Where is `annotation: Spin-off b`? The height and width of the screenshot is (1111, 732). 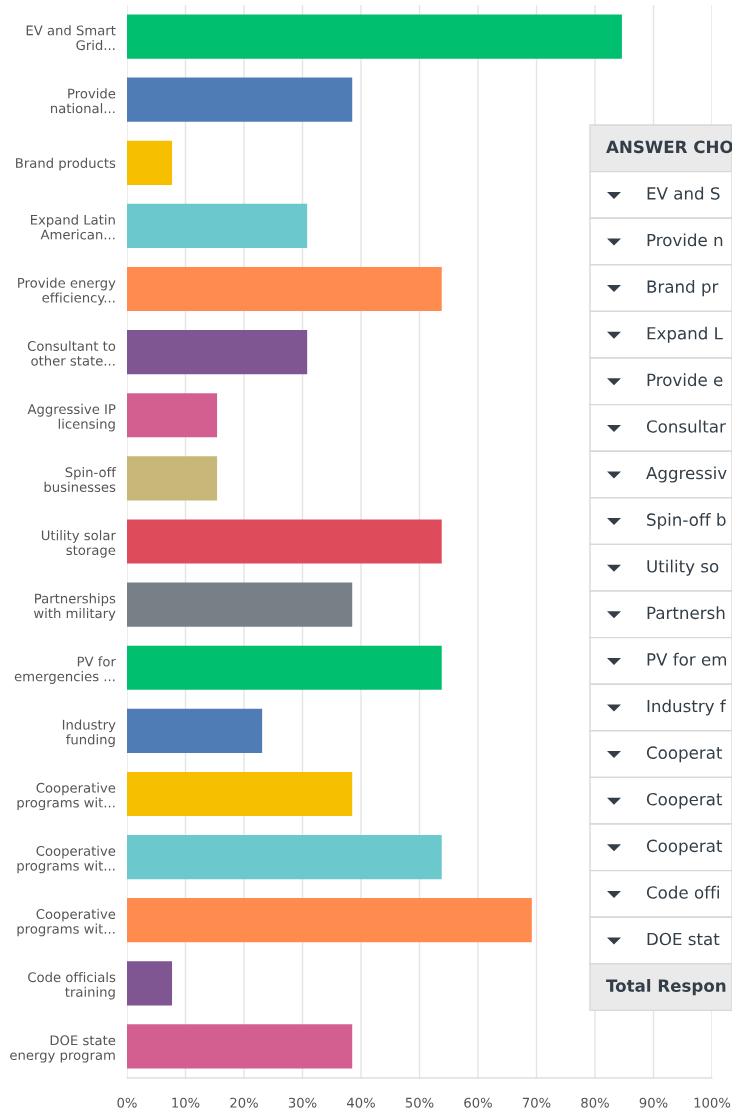
annotation: Spin-off b is located at coordinates (686, 521).